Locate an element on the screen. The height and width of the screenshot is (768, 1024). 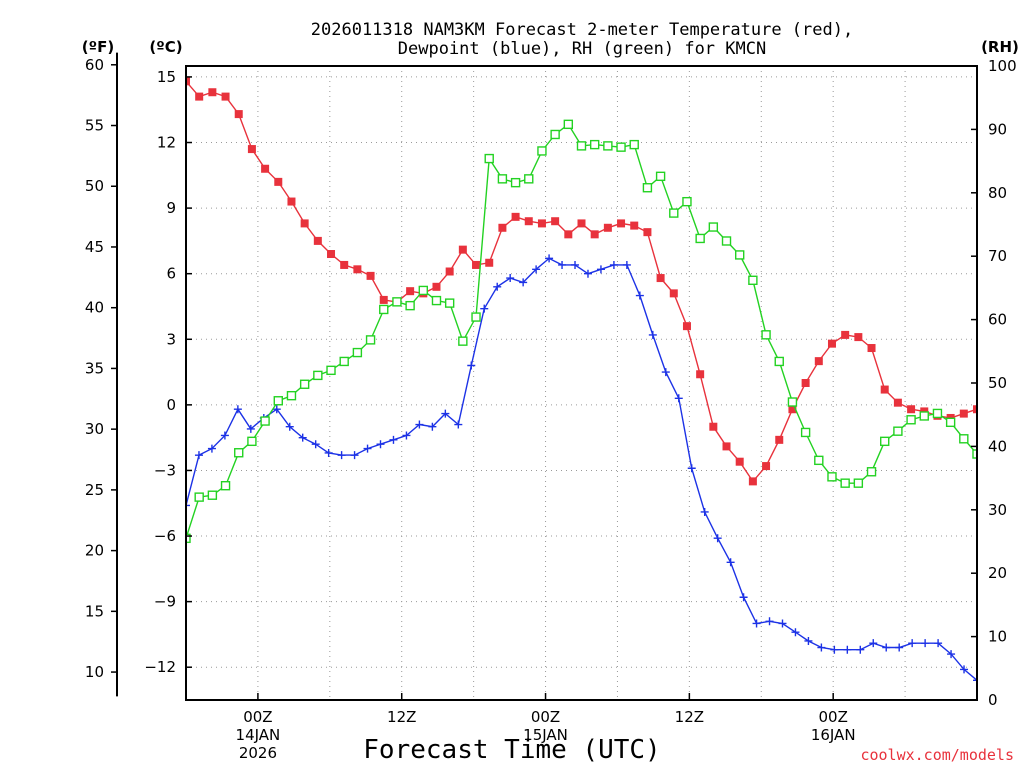
rh-tick-label: 40 is located at coordinates (997, 446).